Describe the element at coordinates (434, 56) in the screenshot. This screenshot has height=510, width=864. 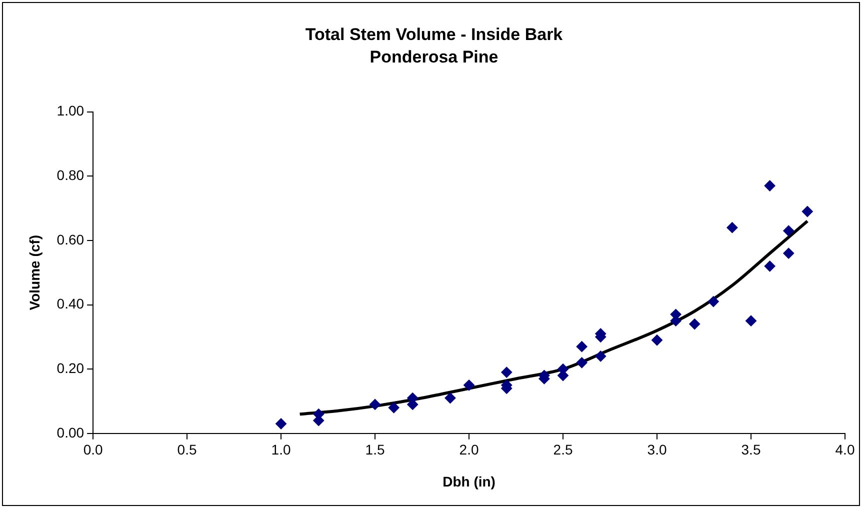
I see `chart-subtitle: Ponderosa Pine` at that location.